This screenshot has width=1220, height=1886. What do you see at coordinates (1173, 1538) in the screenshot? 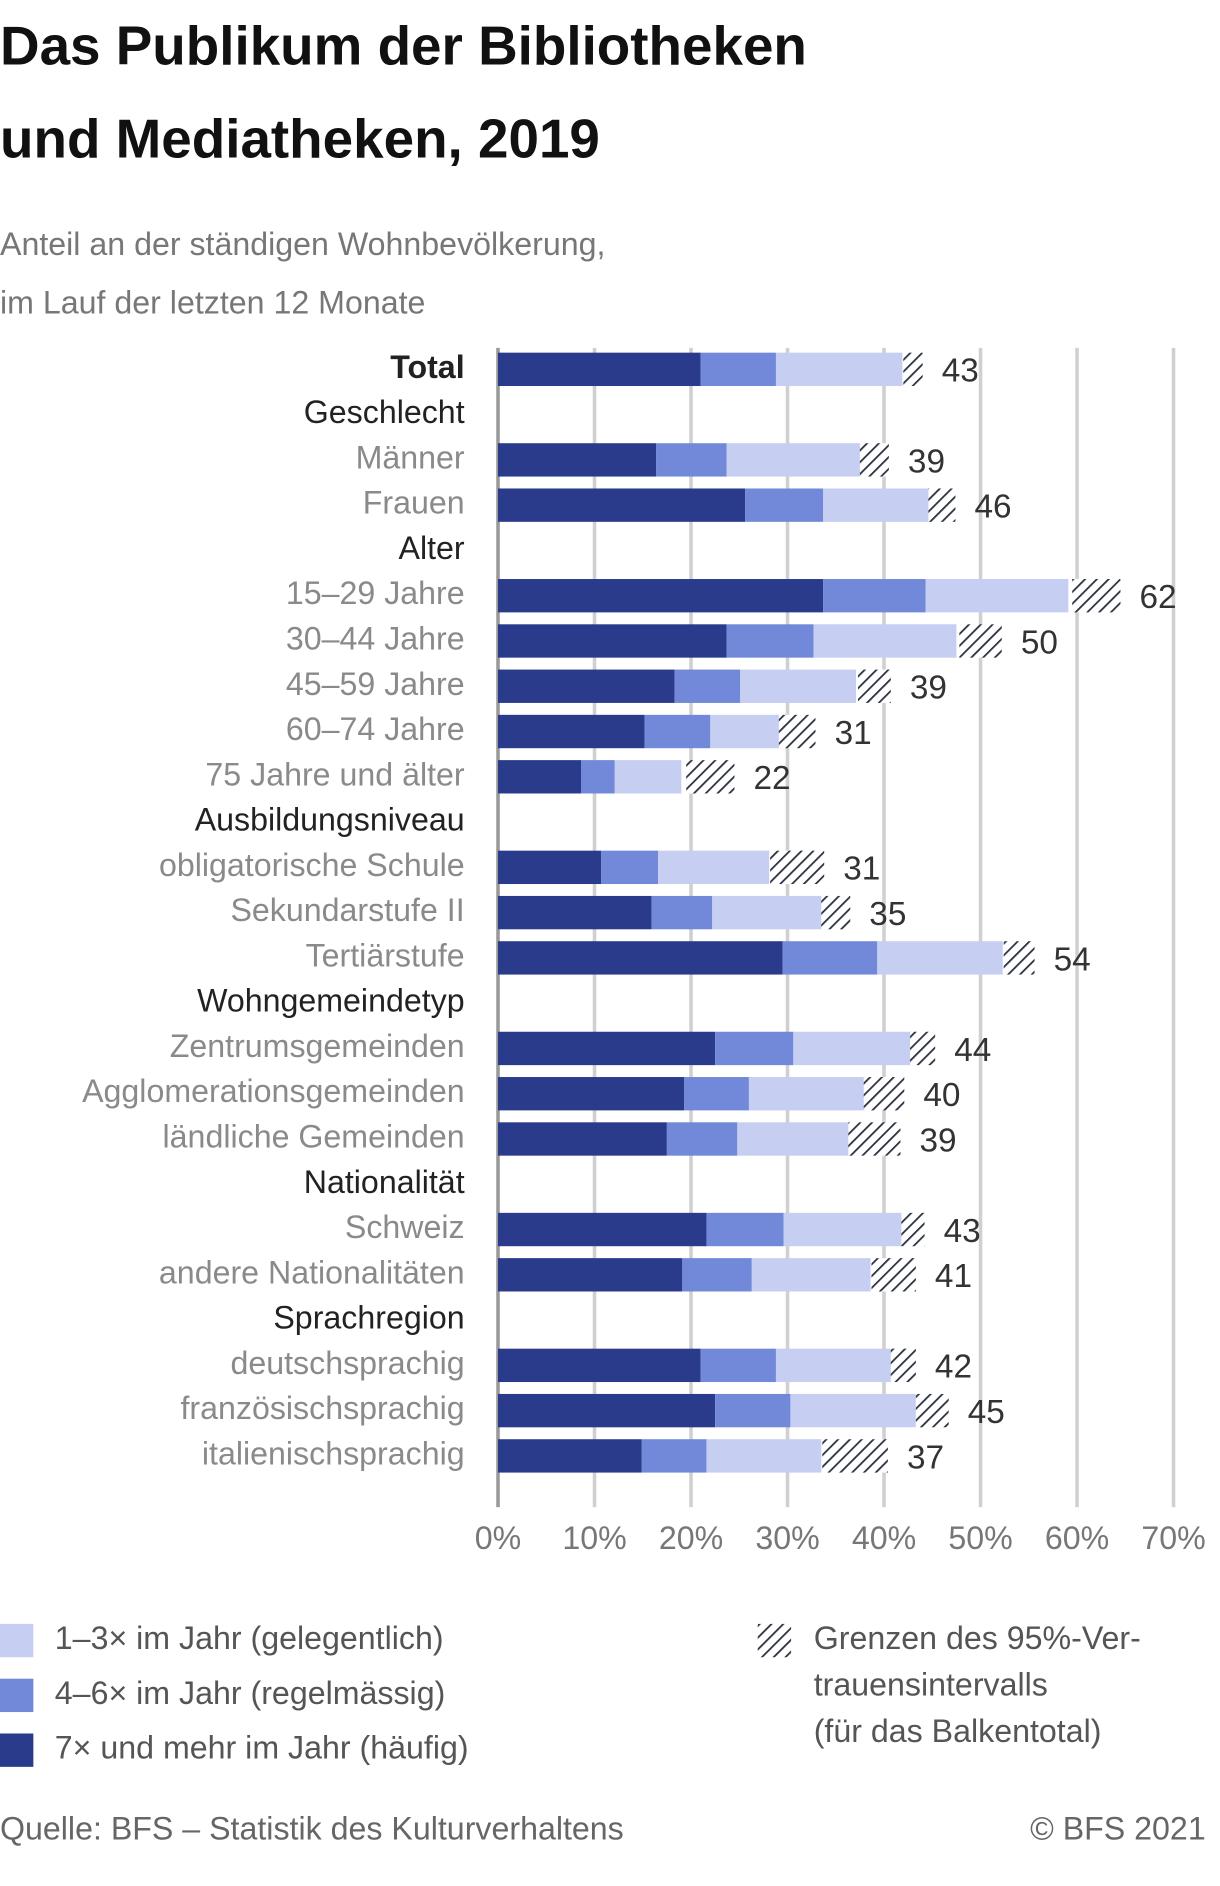
I see `x-tick-label: 70%` at bounding box center [1173, 1538].